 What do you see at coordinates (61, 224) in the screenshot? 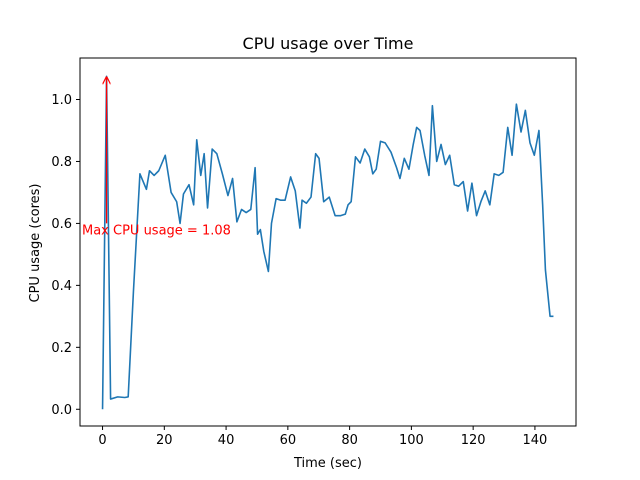
I see `y-tick-label: 0.6` at bounding box center [61, 224].